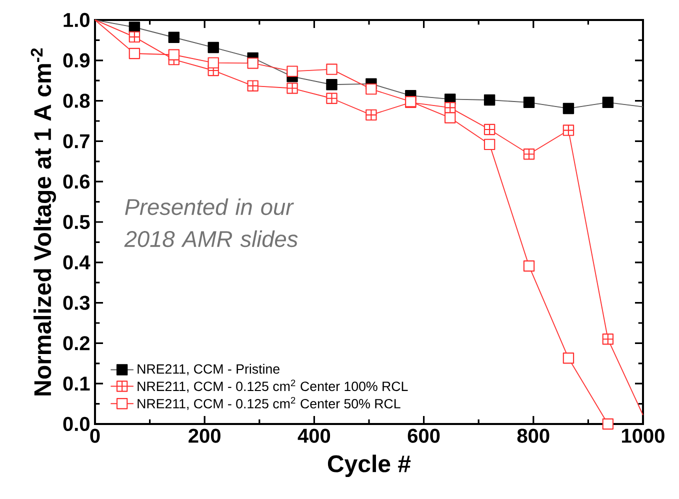 The width and height of the screenshot is (679, 499). What do you see at coordinates (424, 435) in the screenshot?
I see `x-tick-label: 600` at bounding box center [424, 435].